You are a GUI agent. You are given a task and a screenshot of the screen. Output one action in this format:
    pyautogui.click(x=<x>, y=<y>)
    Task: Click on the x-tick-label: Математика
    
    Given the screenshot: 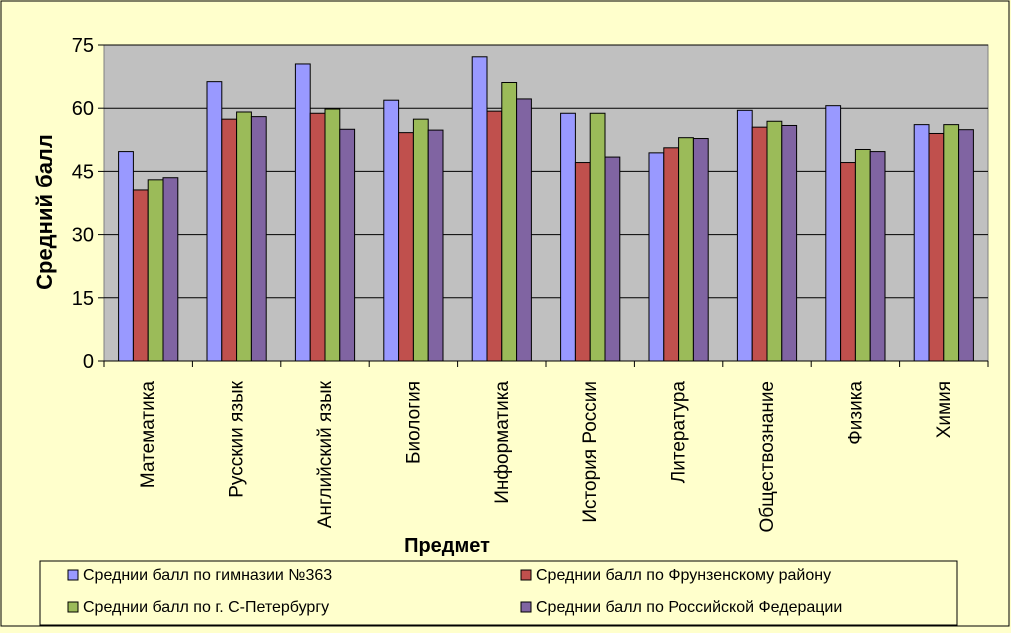 What is the action you would take?
    pyautogui.click(x=148, y=435)
    